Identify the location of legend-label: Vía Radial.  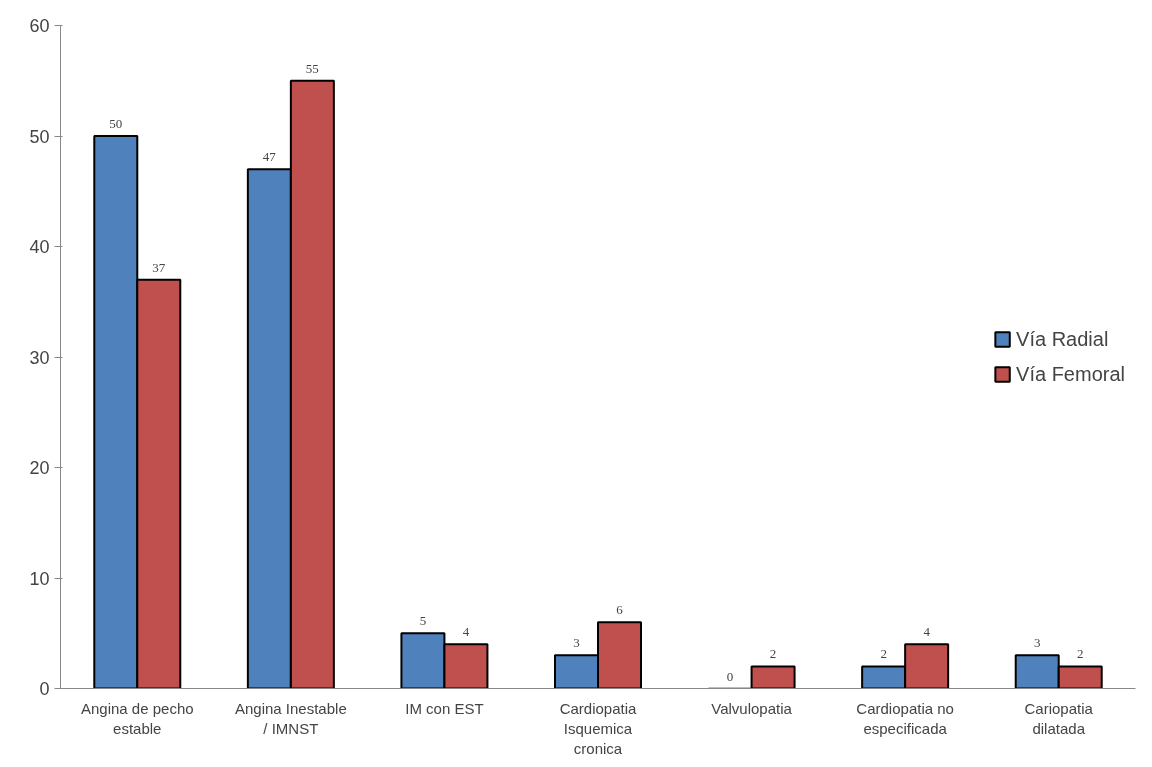
(1062, 339).